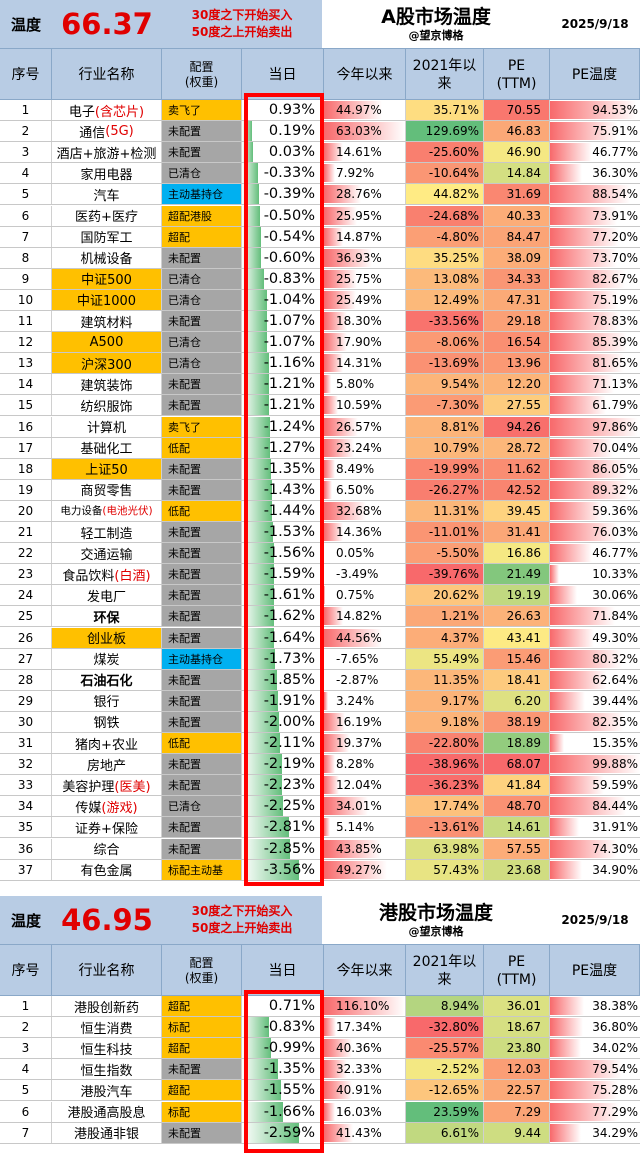  I want to click on industry-name: 港股汽车, so click(107, 1090).